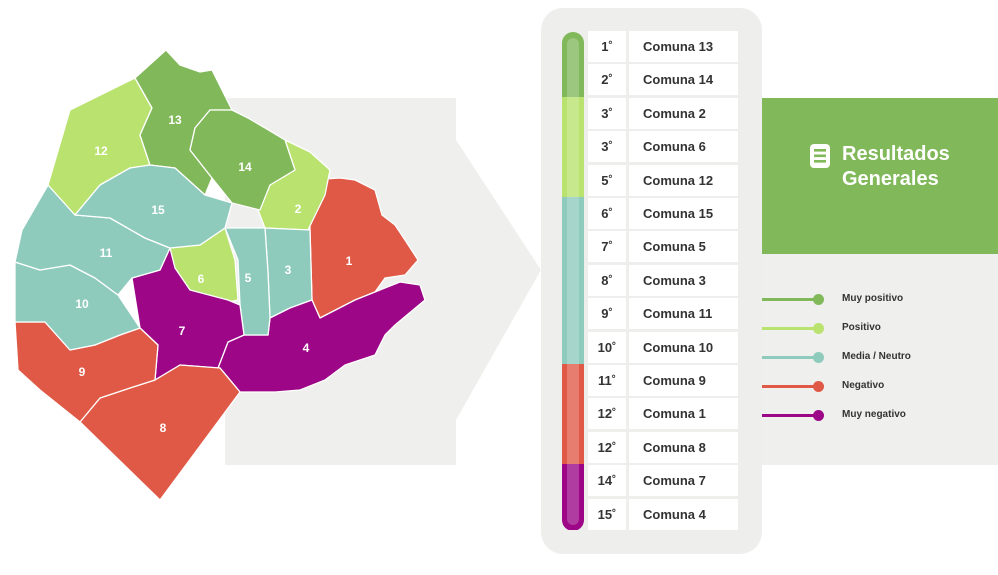  I want to click on ranking-comuna-name: Comuna 9, so click(683, 380).